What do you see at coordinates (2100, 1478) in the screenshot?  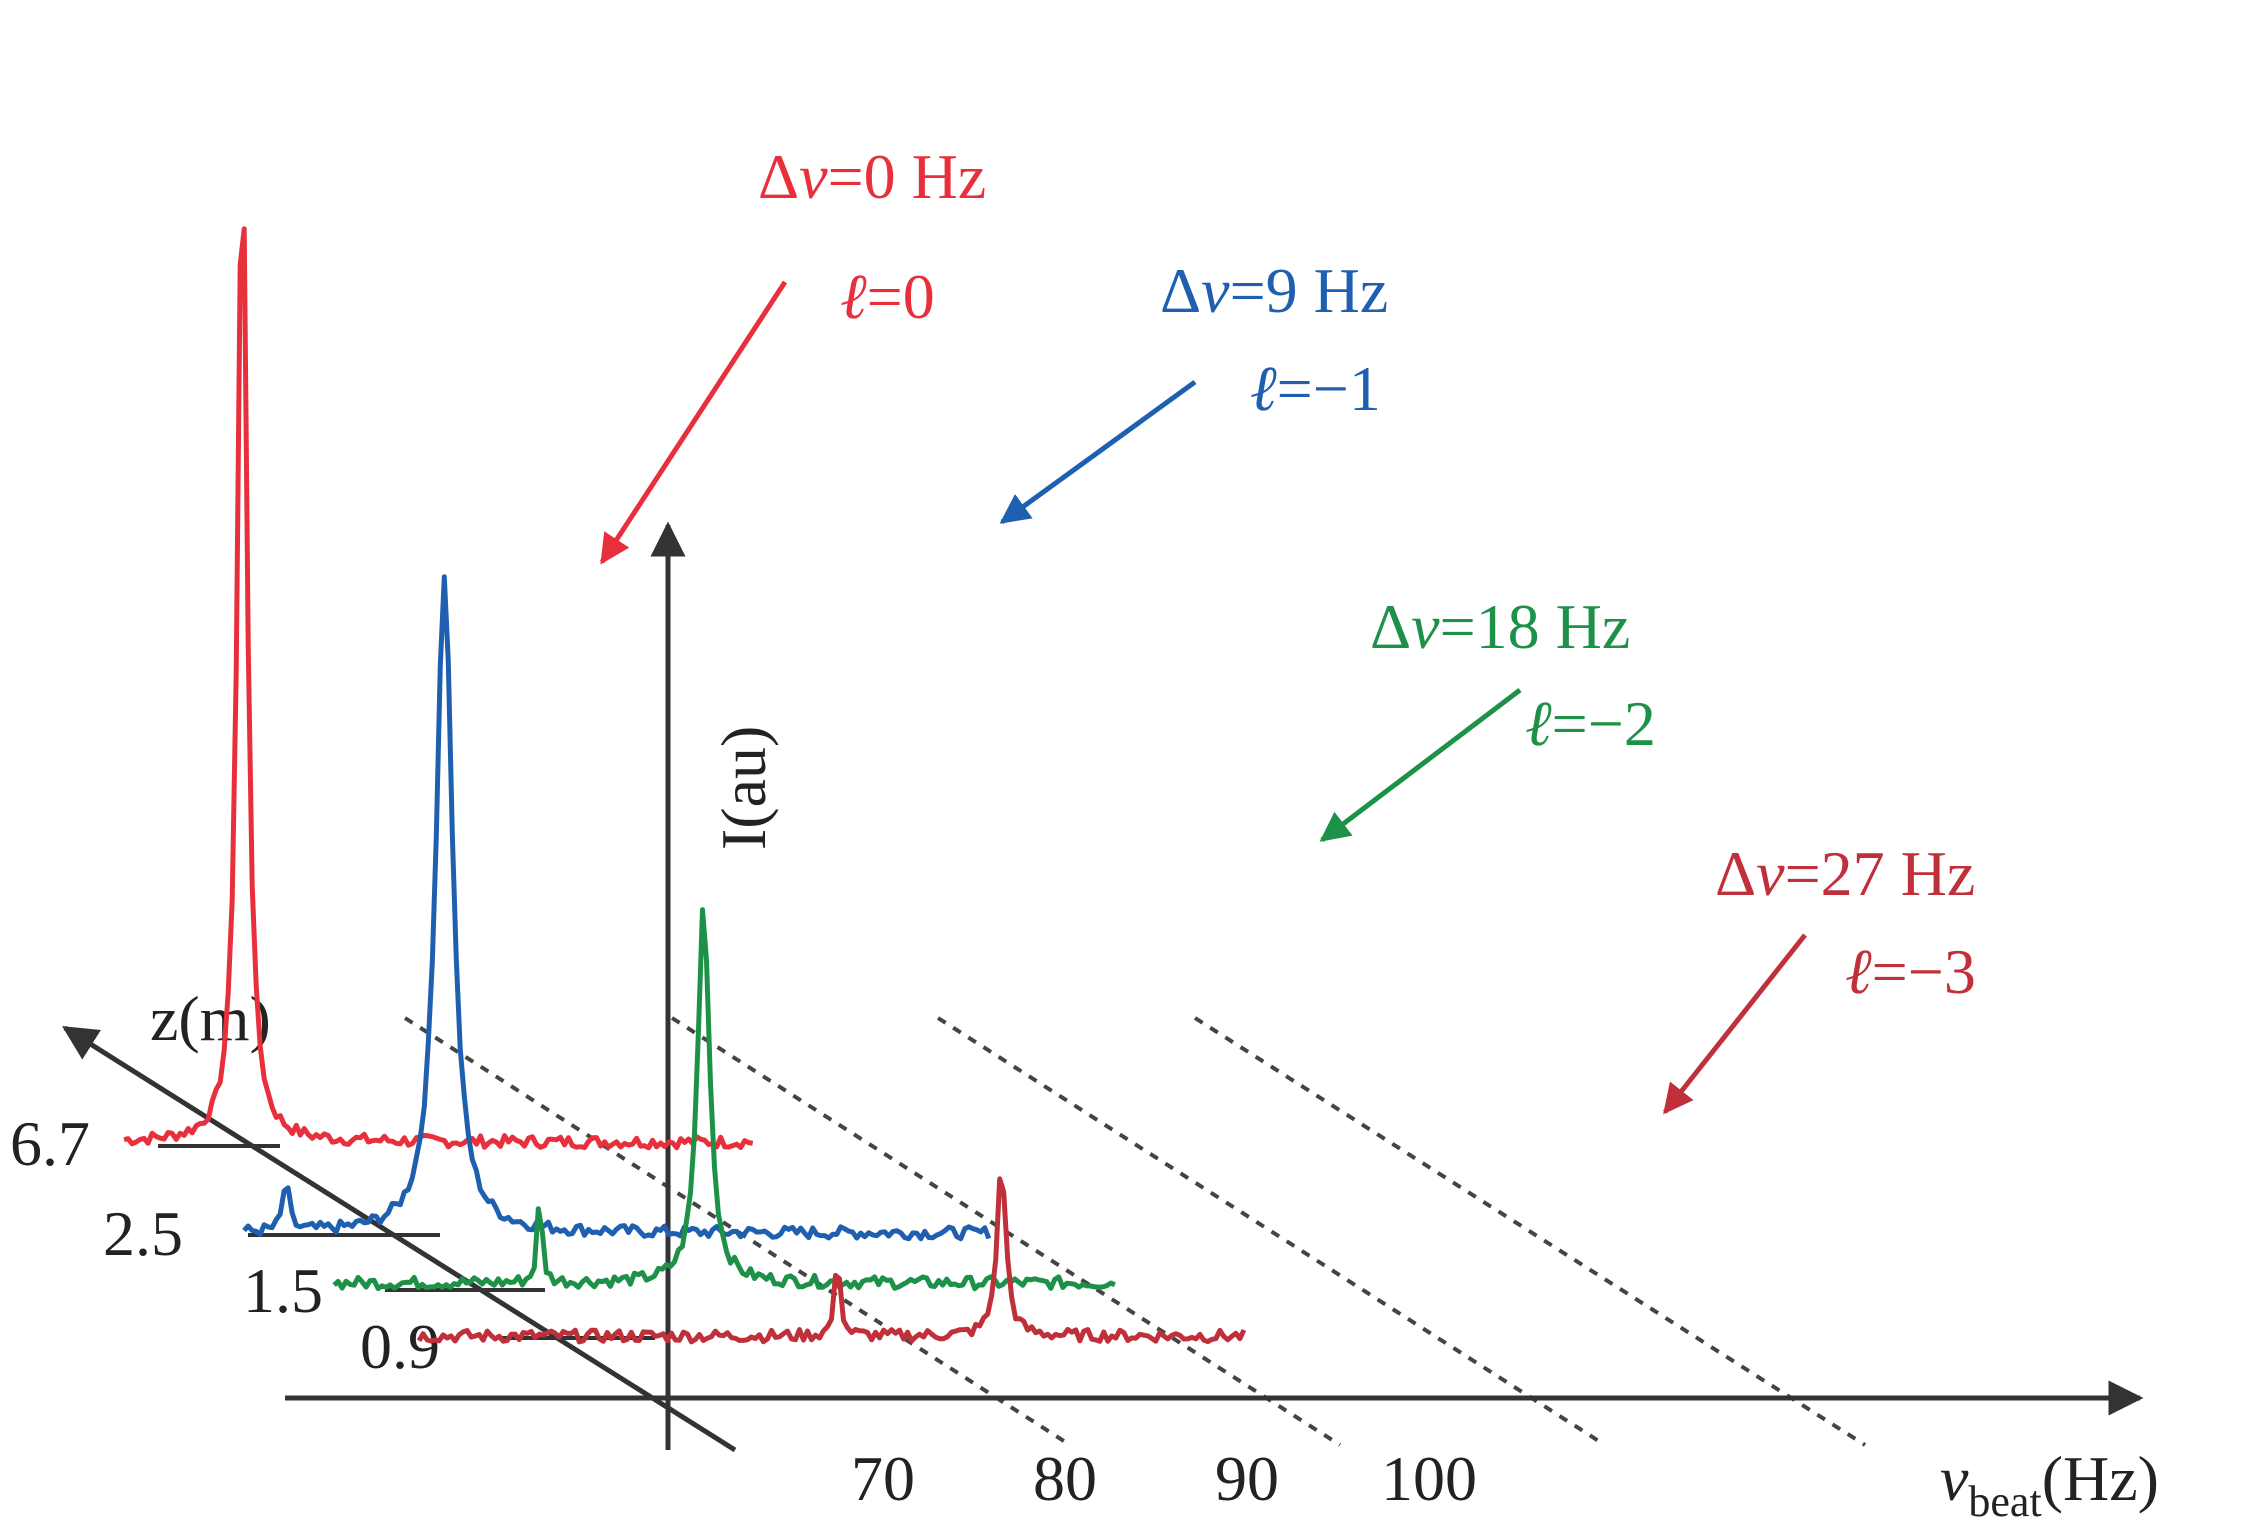 I see `x-axis-unit: (Hz)` at bounding box center [2100, 1478].